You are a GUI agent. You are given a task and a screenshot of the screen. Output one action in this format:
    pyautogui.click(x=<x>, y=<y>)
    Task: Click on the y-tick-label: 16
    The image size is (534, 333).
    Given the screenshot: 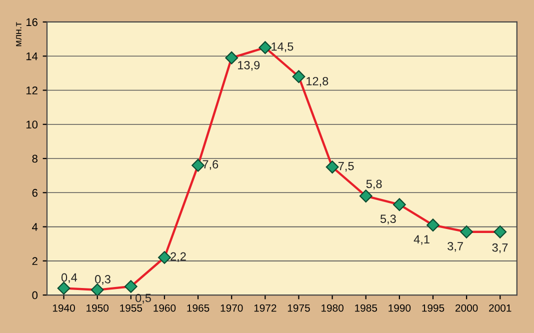 What is the action you would take?
    pyautogui.click(x=32, y=22)
    